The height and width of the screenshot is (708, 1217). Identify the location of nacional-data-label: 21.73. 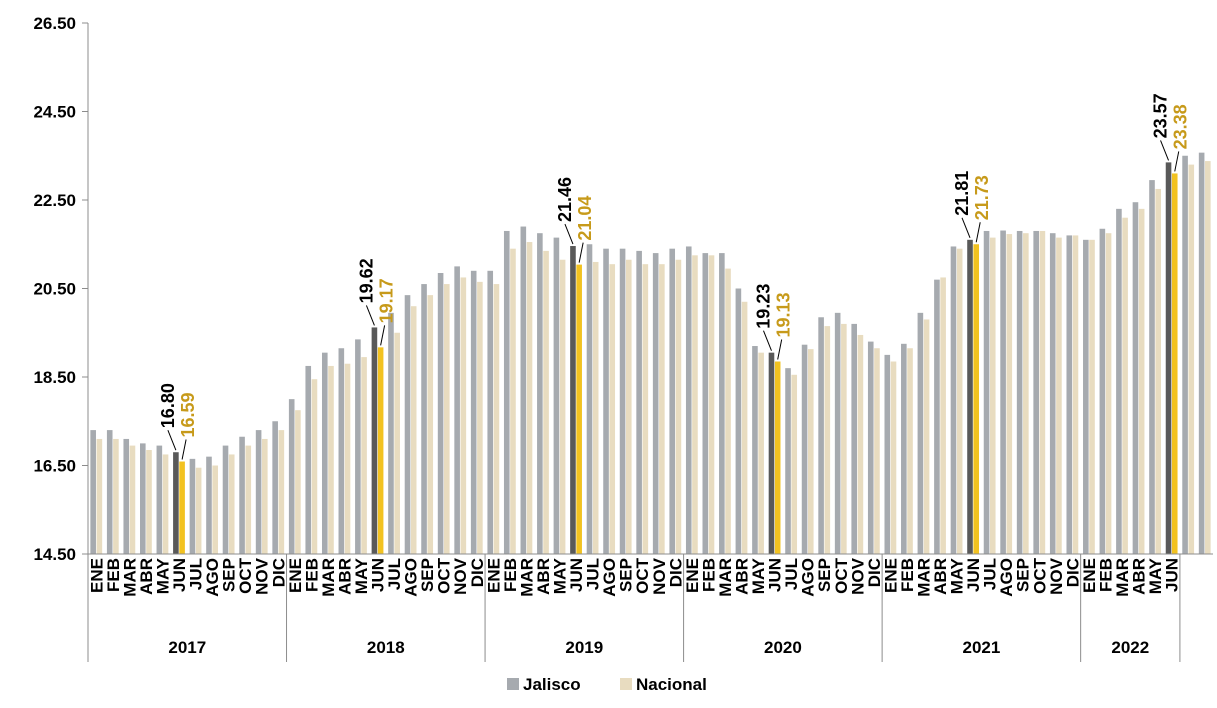
(982, 197).